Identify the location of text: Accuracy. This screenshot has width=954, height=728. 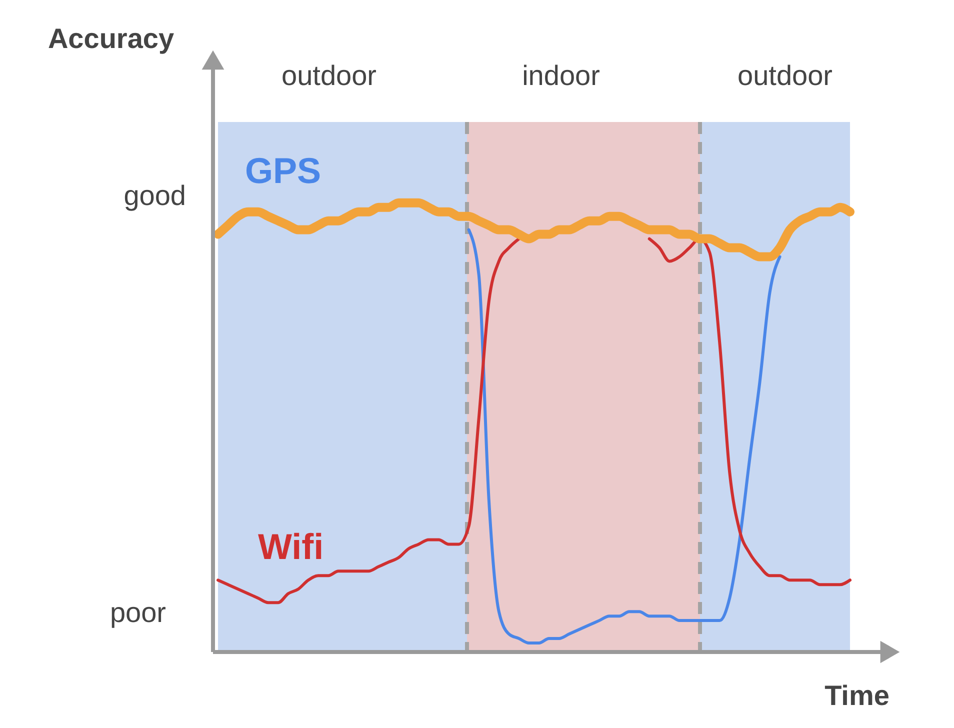
(111, 38).